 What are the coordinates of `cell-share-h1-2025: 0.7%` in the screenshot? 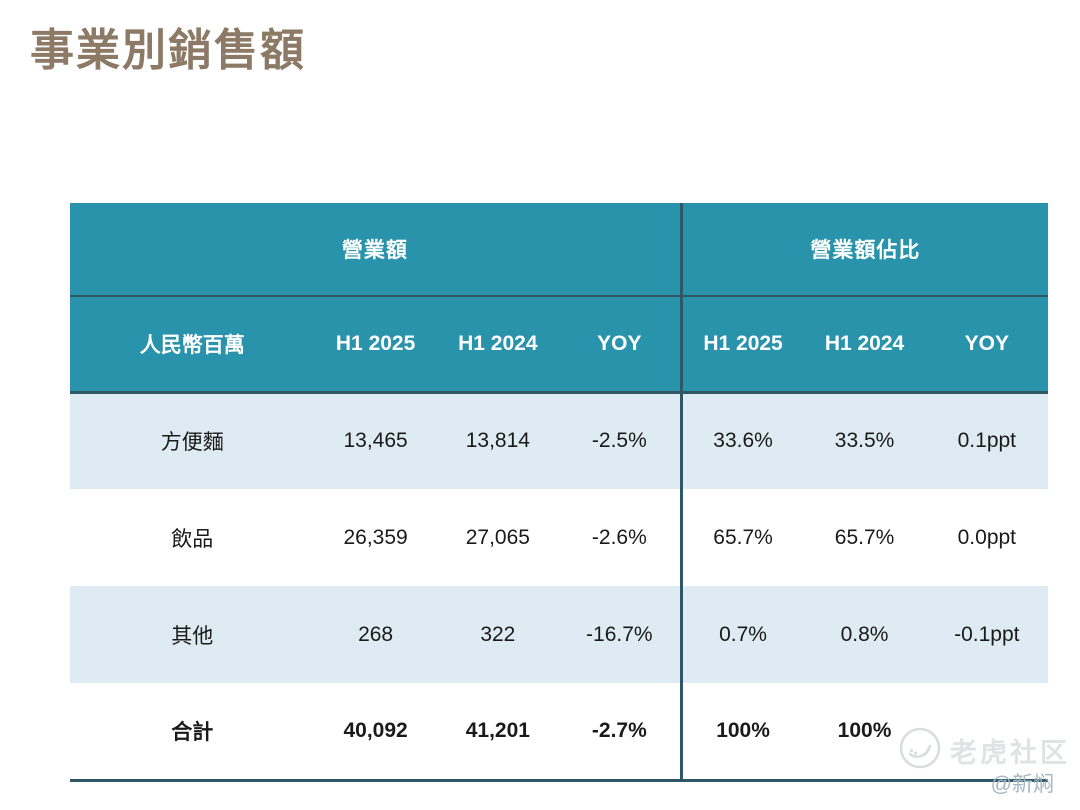 It's located at (742, 634).